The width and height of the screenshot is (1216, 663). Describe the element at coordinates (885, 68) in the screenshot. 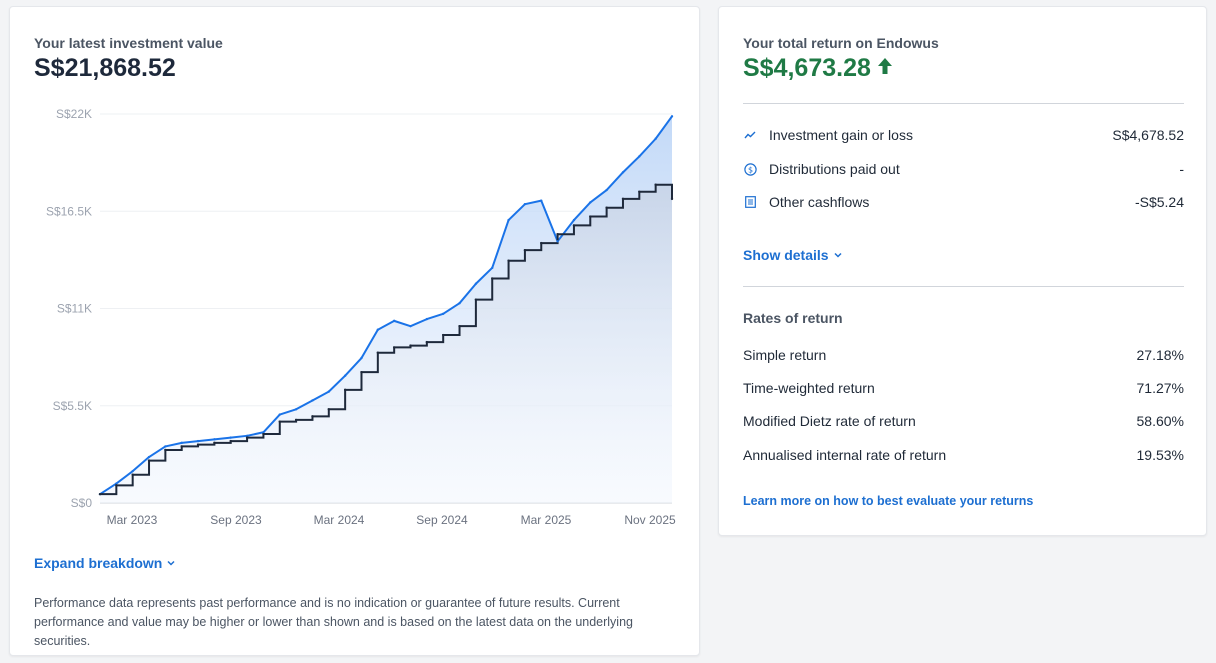

I see `arrow-up-icon` at that location.